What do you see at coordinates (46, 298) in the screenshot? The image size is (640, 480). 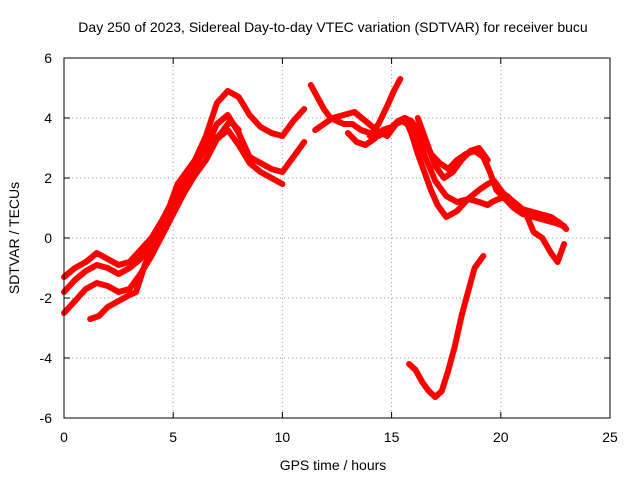 I see `y-tick-label: -2` at bounding box center [46, 298].